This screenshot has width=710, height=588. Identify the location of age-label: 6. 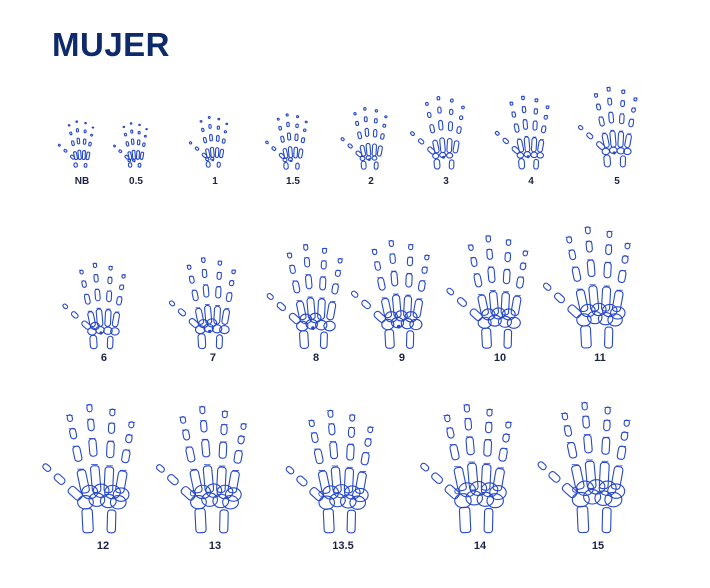
(104, 358).